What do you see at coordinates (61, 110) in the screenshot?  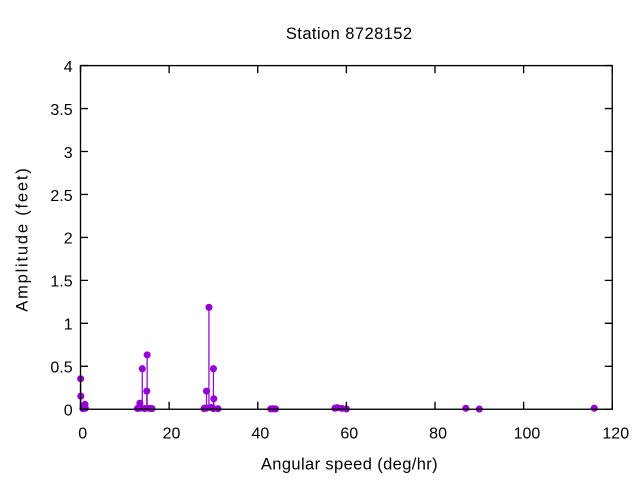 I see `svg-text: 3.5` at bounding box center [61, 110].